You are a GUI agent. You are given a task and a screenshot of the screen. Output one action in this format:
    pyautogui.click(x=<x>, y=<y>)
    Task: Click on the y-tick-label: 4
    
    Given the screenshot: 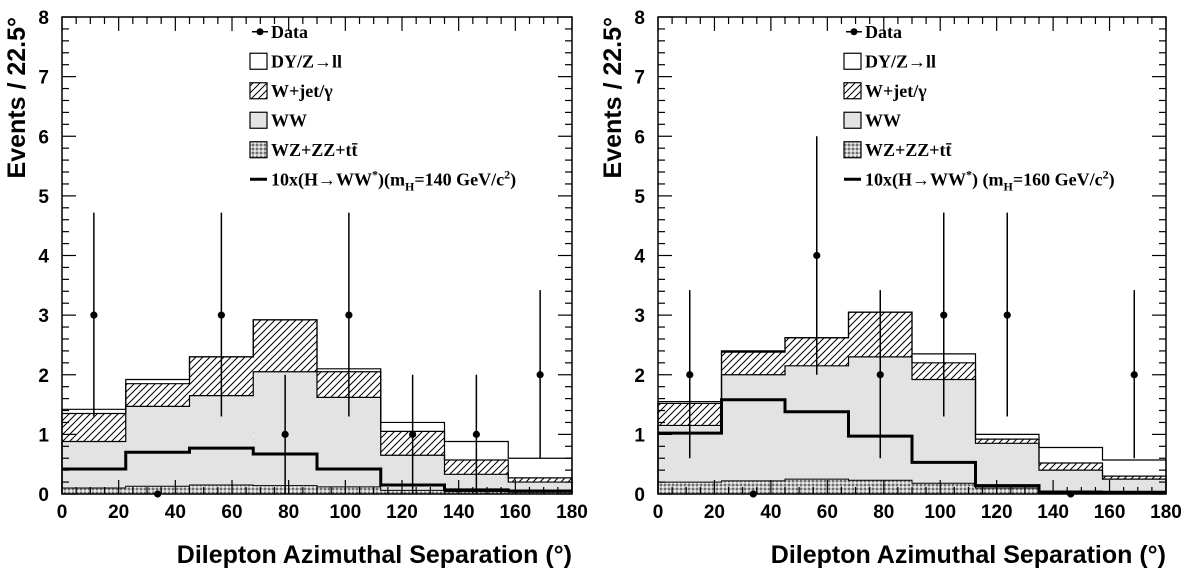 What is the action you would take?
    pyautogui.click(x=43, y=257)
    